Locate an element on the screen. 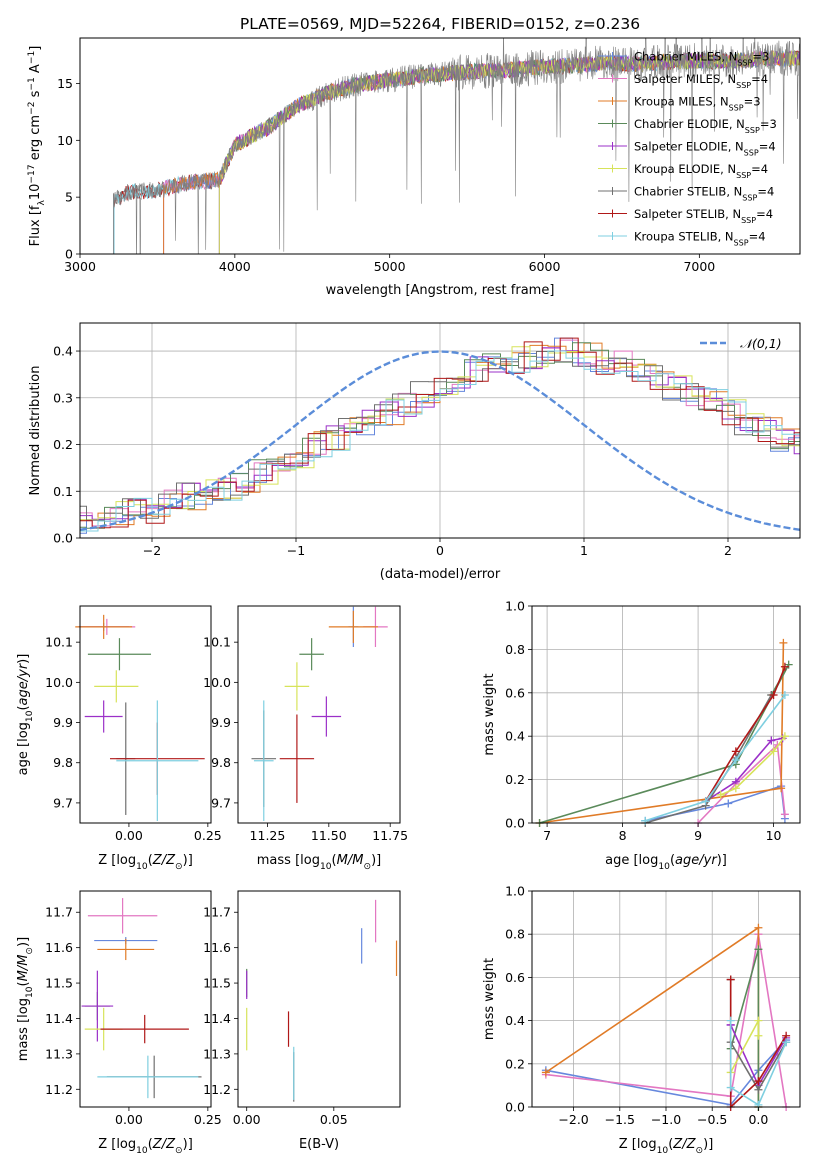 This screenshot has height=1170, width=819. x-tick-label: 0.00 is located at coordinates (129, 1119).